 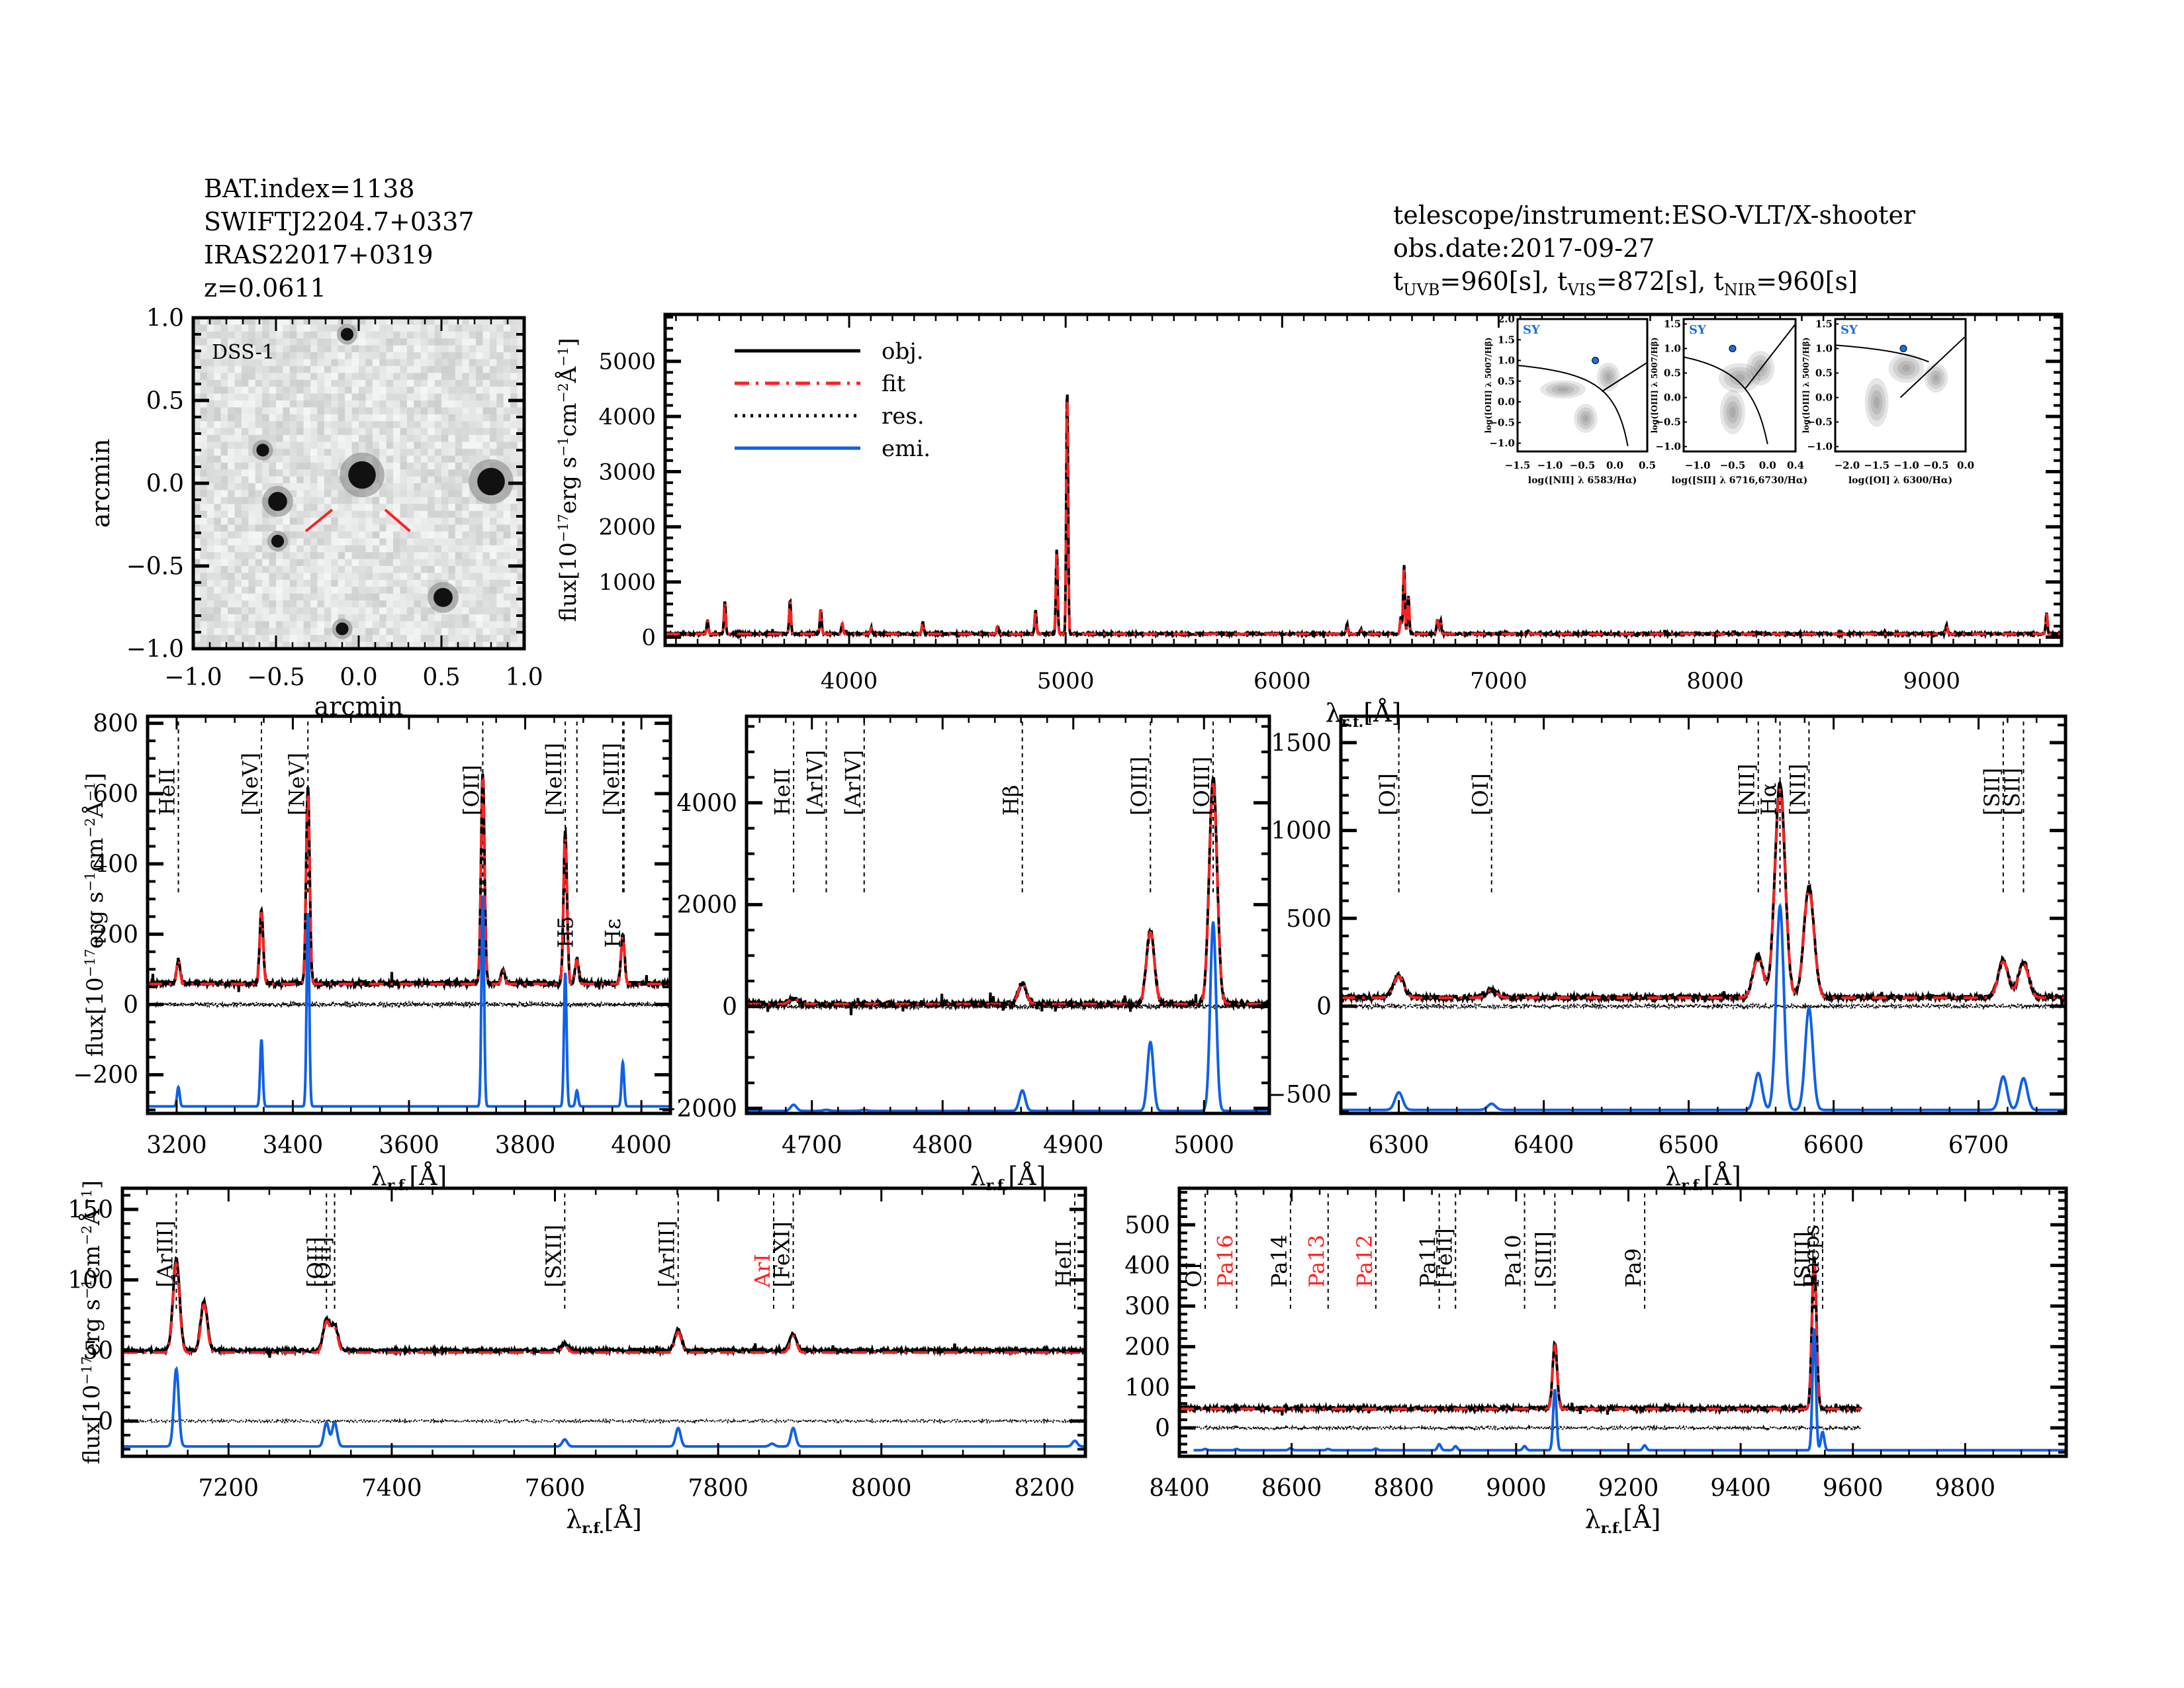 I want to click on x-tick-label: 0.0, so click(x=1767, y=465).